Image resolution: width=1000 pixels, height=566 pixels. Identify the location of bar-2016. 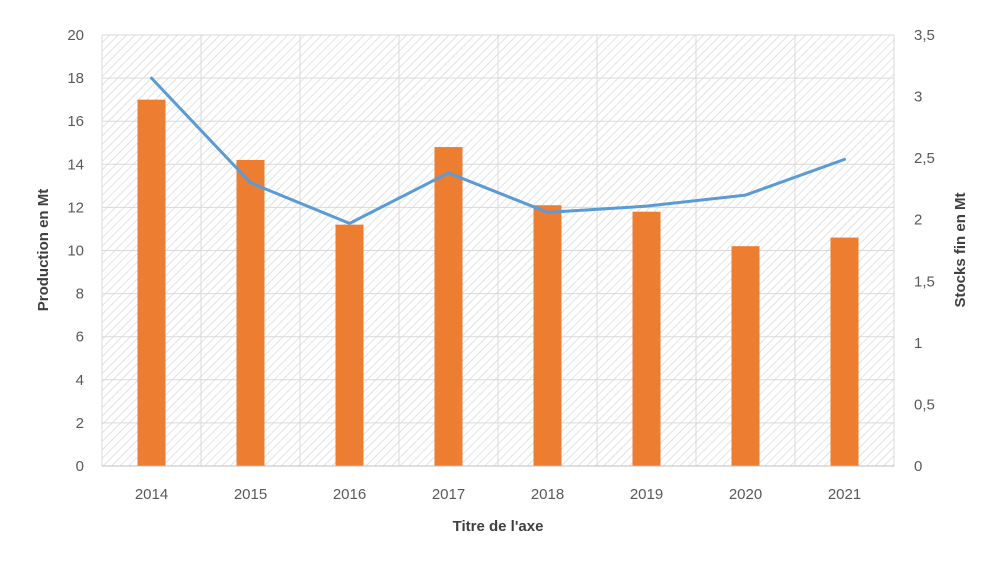
(350, 345).